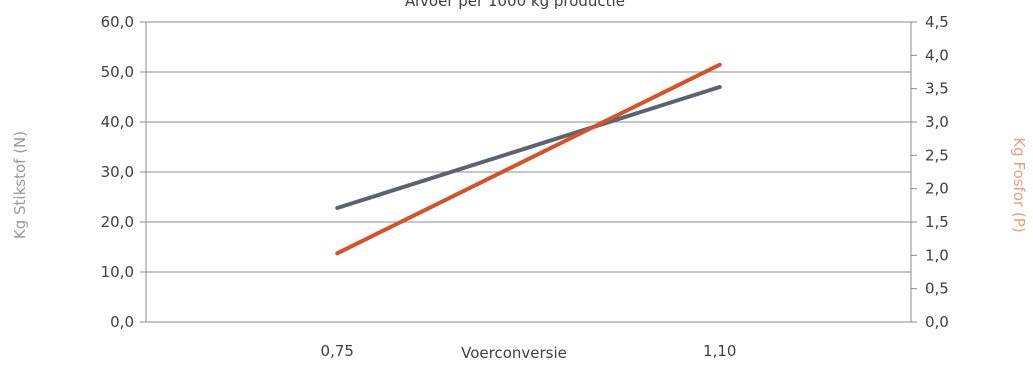  I want to click on y-axis-left-label: Kg Stikstof (N), so click(20, 185).